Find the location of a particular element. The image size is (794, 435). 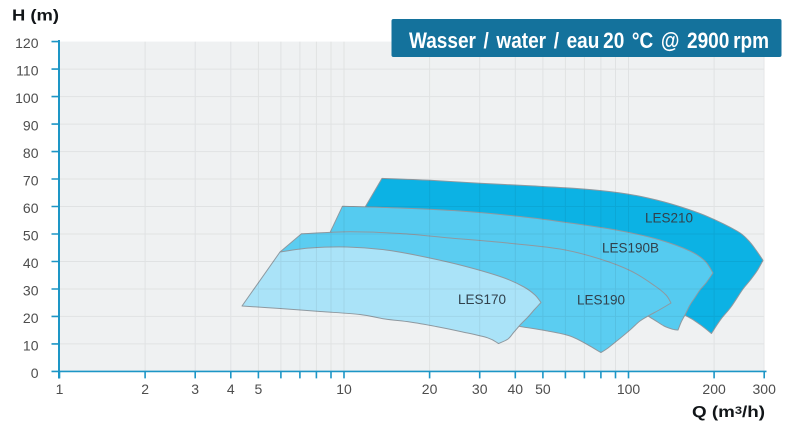

svg-text:Q (m3/h): Q (m 3/h) is located at coordinates (728, 412).